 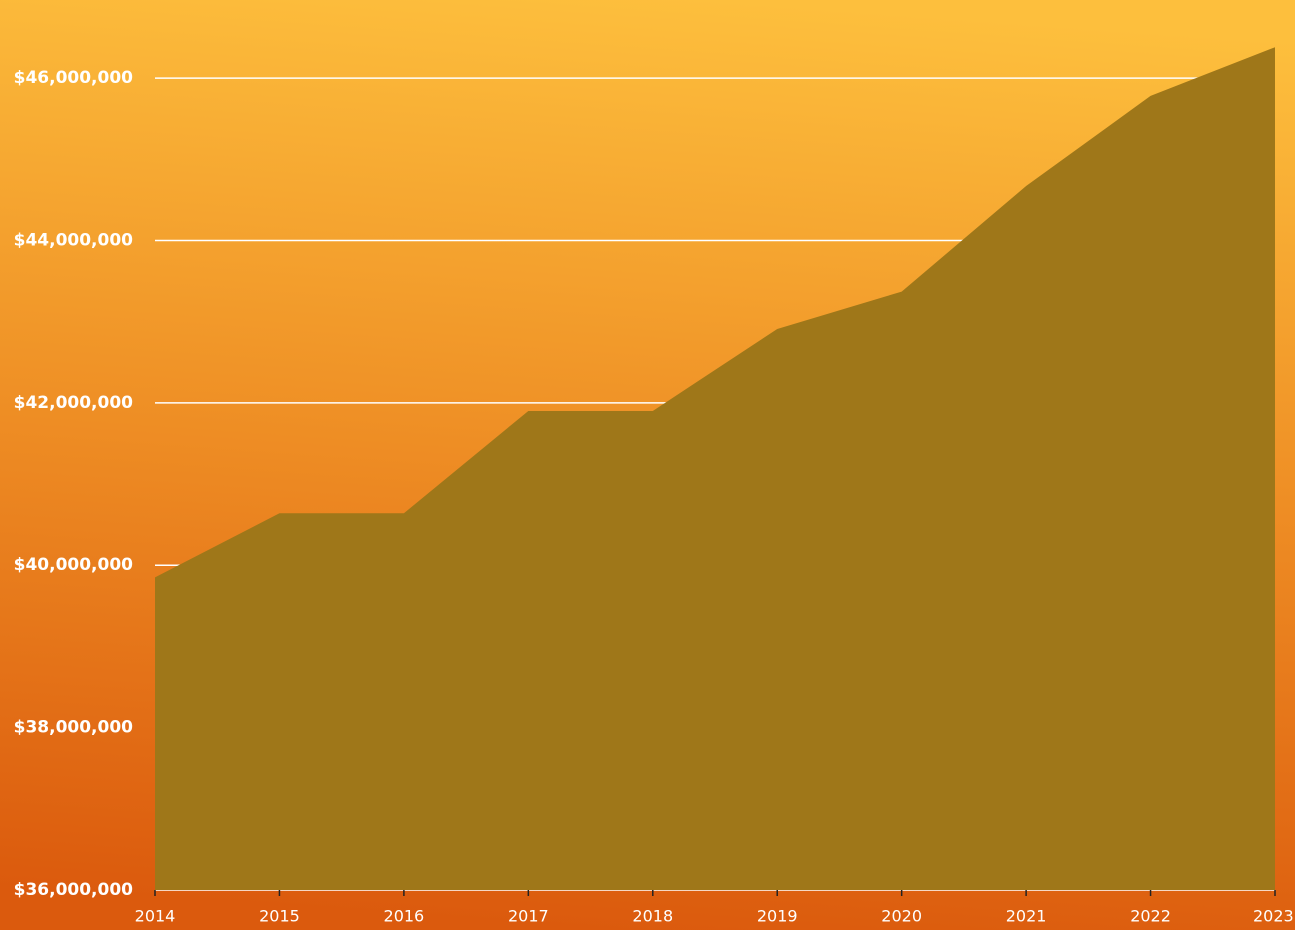 What do you see at coordinates (74, 565) in the screenshot?
I see `y-tick-label: $40,000,000` at bounding box center [74, 565].